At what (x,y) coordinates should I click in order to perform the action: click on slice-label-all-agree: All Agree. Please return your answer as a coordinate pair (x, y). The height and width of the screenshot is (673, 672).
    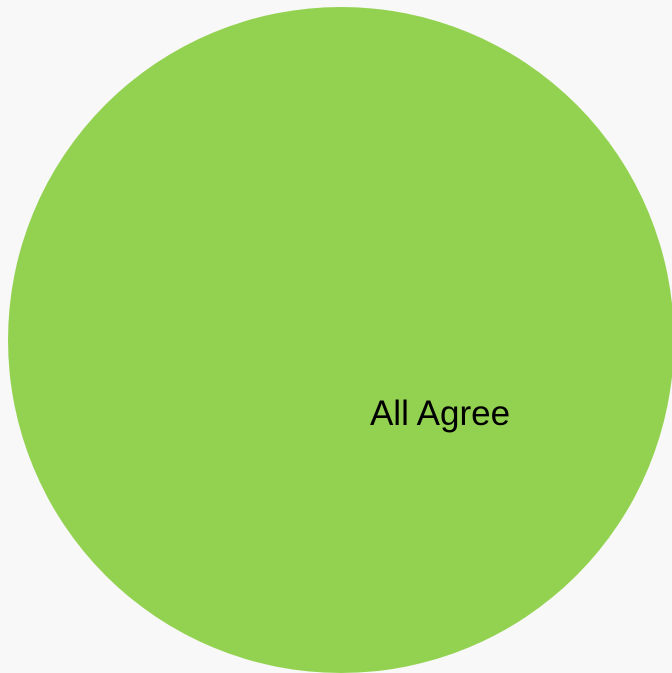
    Looking at the image, I should click on (440, 413).